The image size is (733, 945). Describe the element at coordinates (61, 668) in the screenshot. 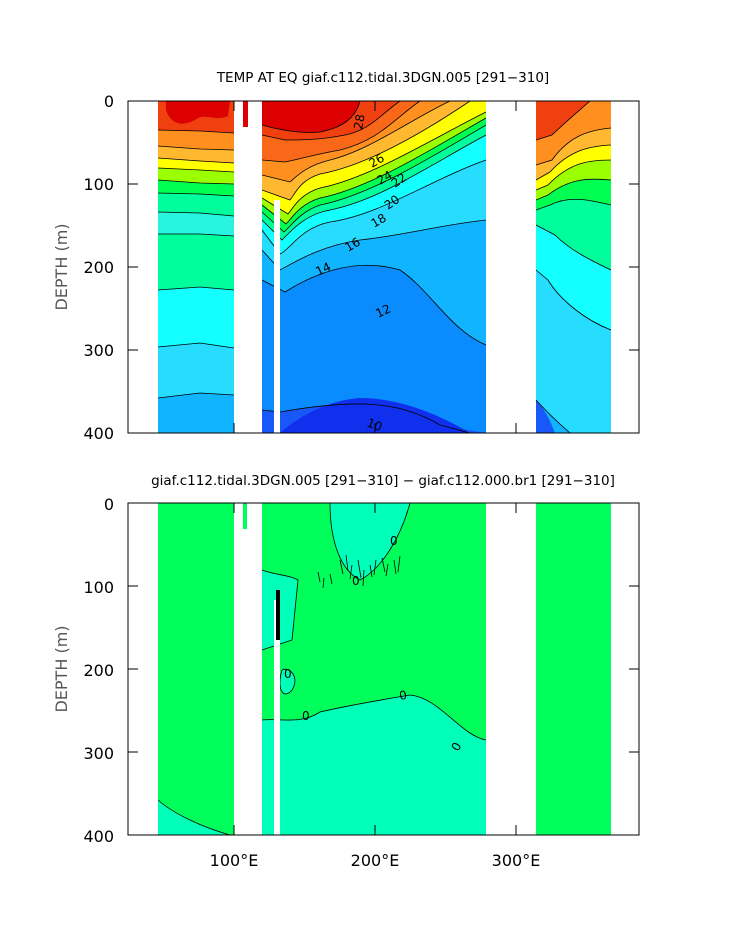

I see `panel-difference-ylabel: DEPTH (m)` at that location.